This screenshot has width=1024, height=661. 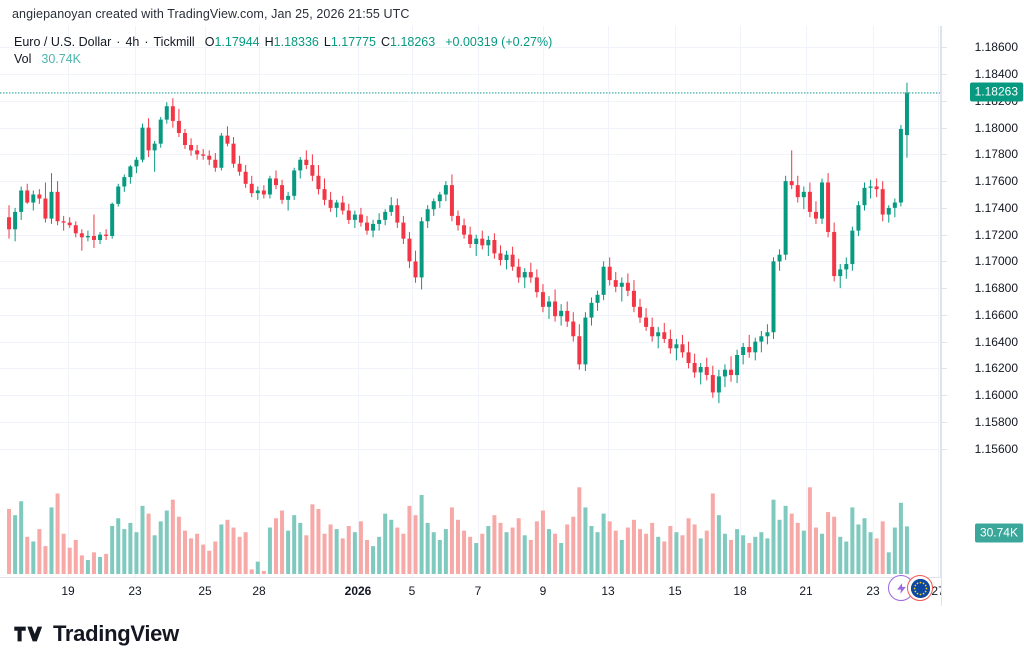 I want to click on price-axis-tick: 1.16000, so click(x=996, y=395).